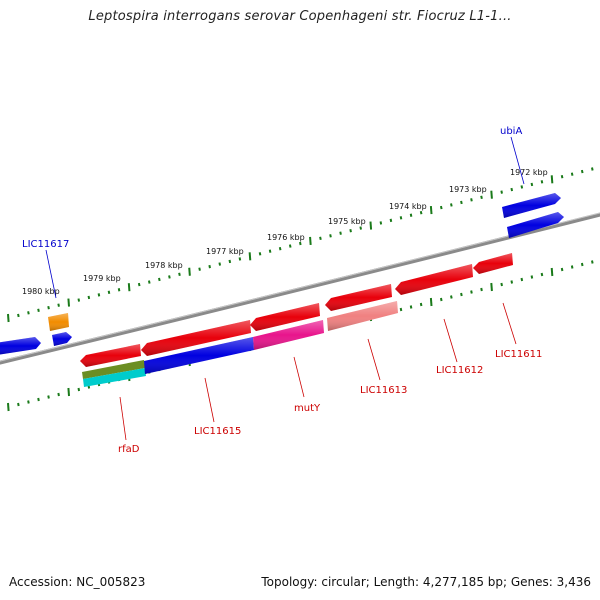  What do you see at coordinates (41, 291) in the screenshot?
I see `tick-label: 1980 kbp` at bounding box center [41, 291].